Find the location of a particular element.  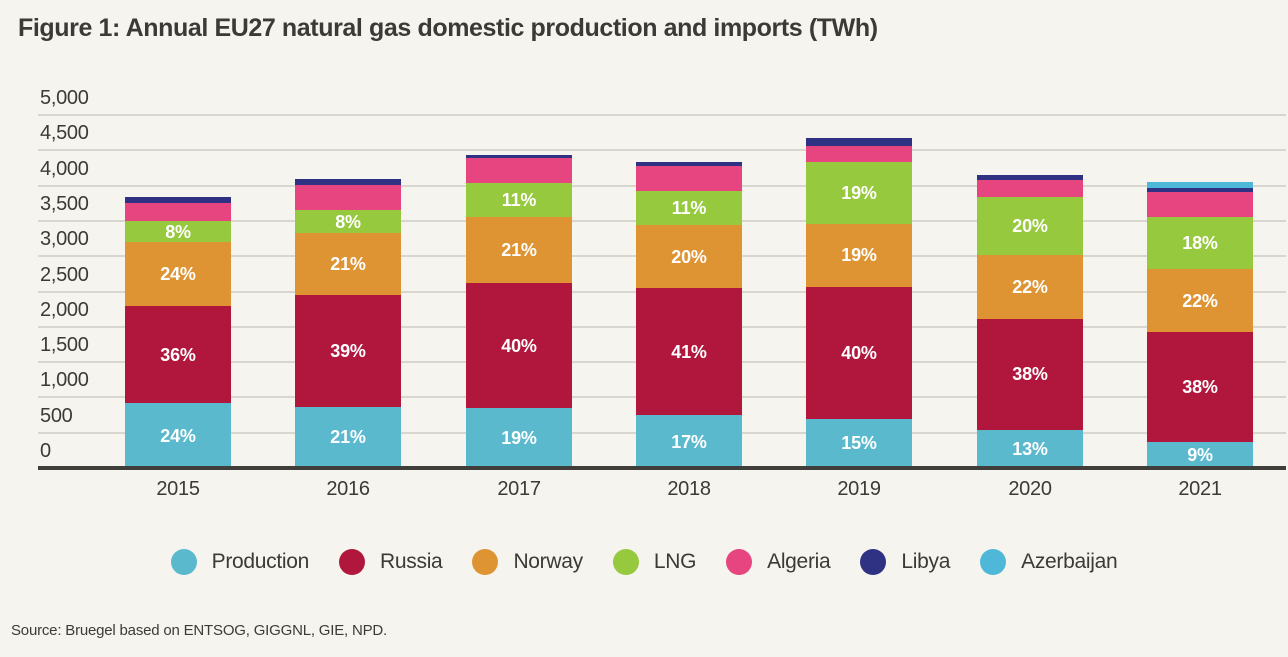

bar-segment-algeria-2019 is located at coordinates (859, 153).